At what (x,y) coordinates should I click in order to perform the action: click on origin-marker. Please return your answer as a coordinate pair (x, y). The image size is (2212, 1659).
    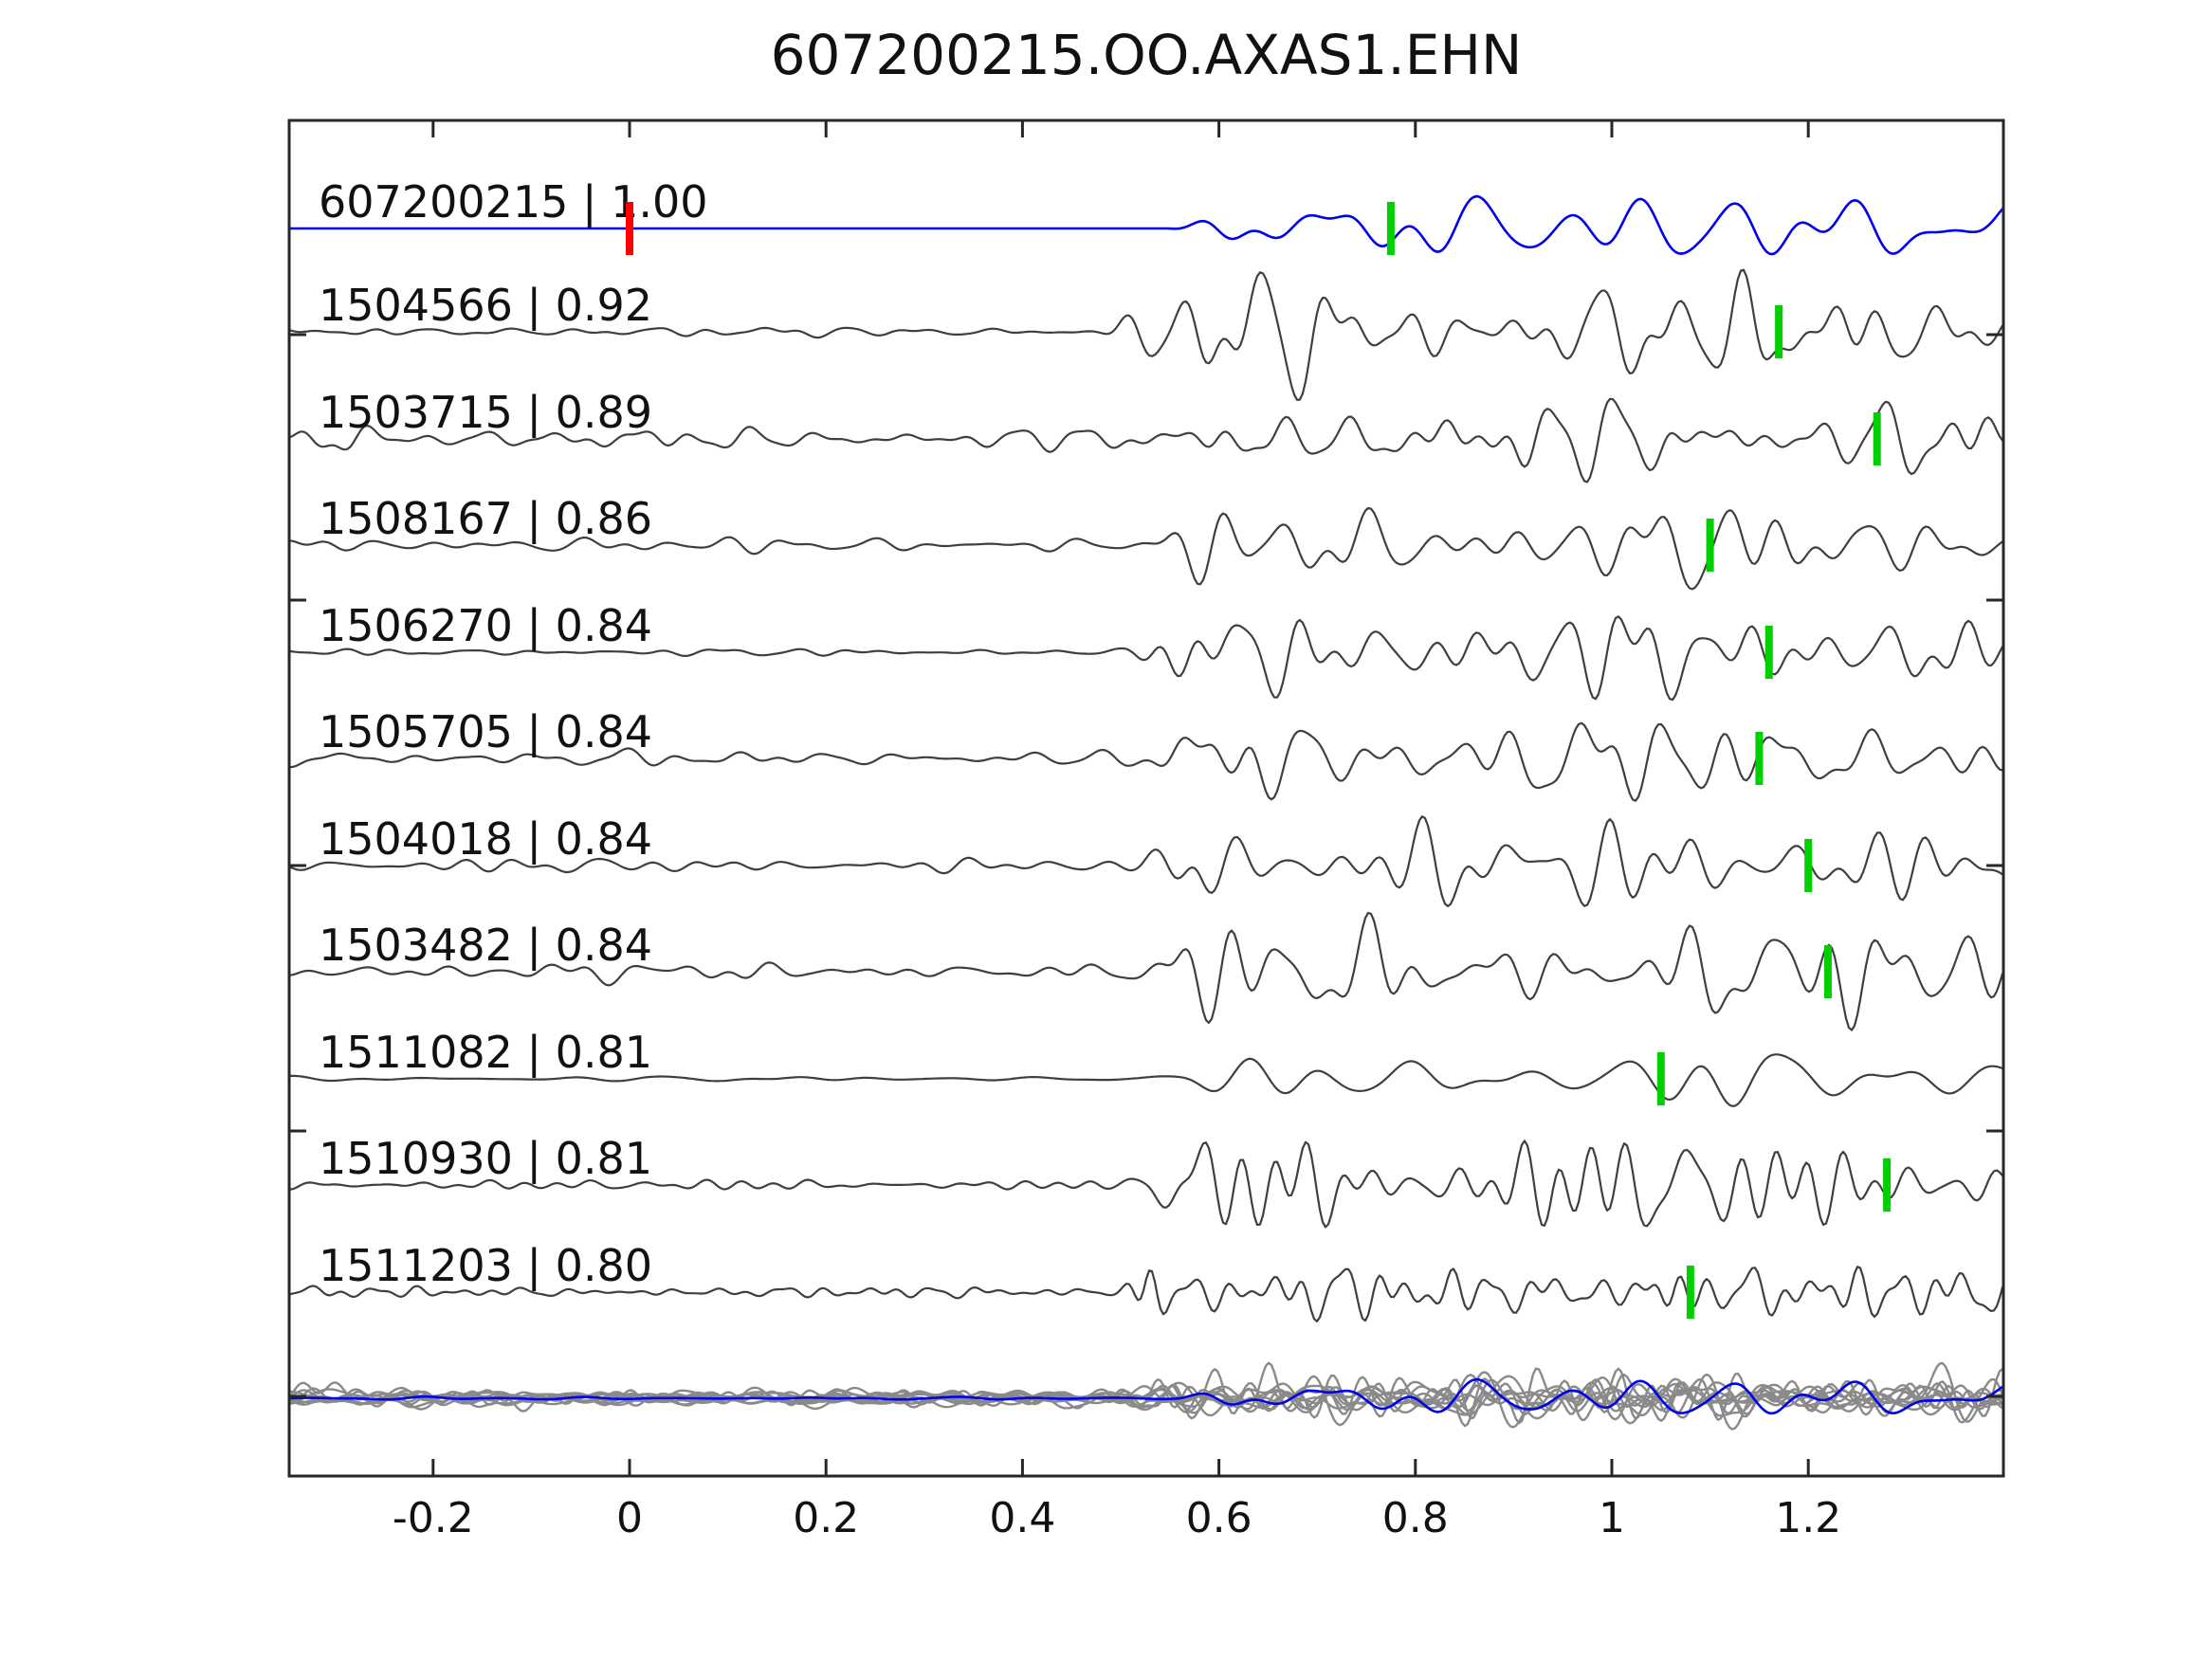
    Looking at the image, I should click on (629, 228).